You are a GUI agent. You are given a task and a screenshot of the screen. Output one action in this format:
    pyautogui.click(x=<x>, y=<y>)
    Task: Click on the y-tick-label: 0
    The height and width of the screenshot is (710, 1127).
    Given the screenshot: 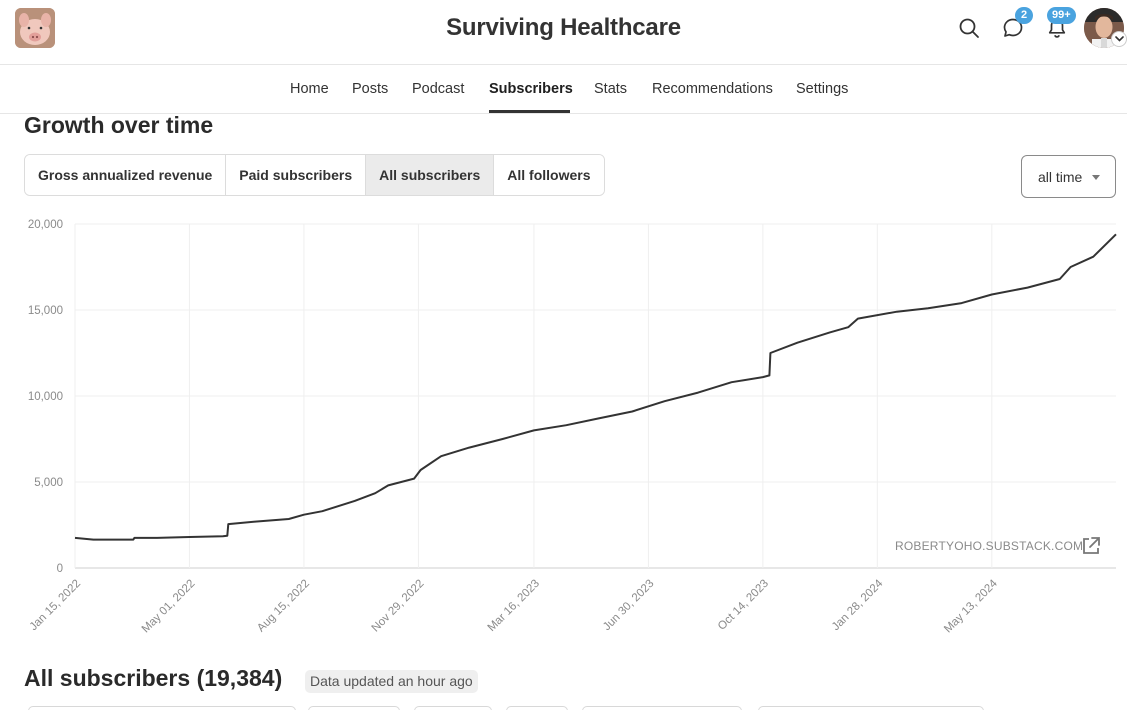 What is the action you would take?
    pyautogui.click(x=60, y=569)
    